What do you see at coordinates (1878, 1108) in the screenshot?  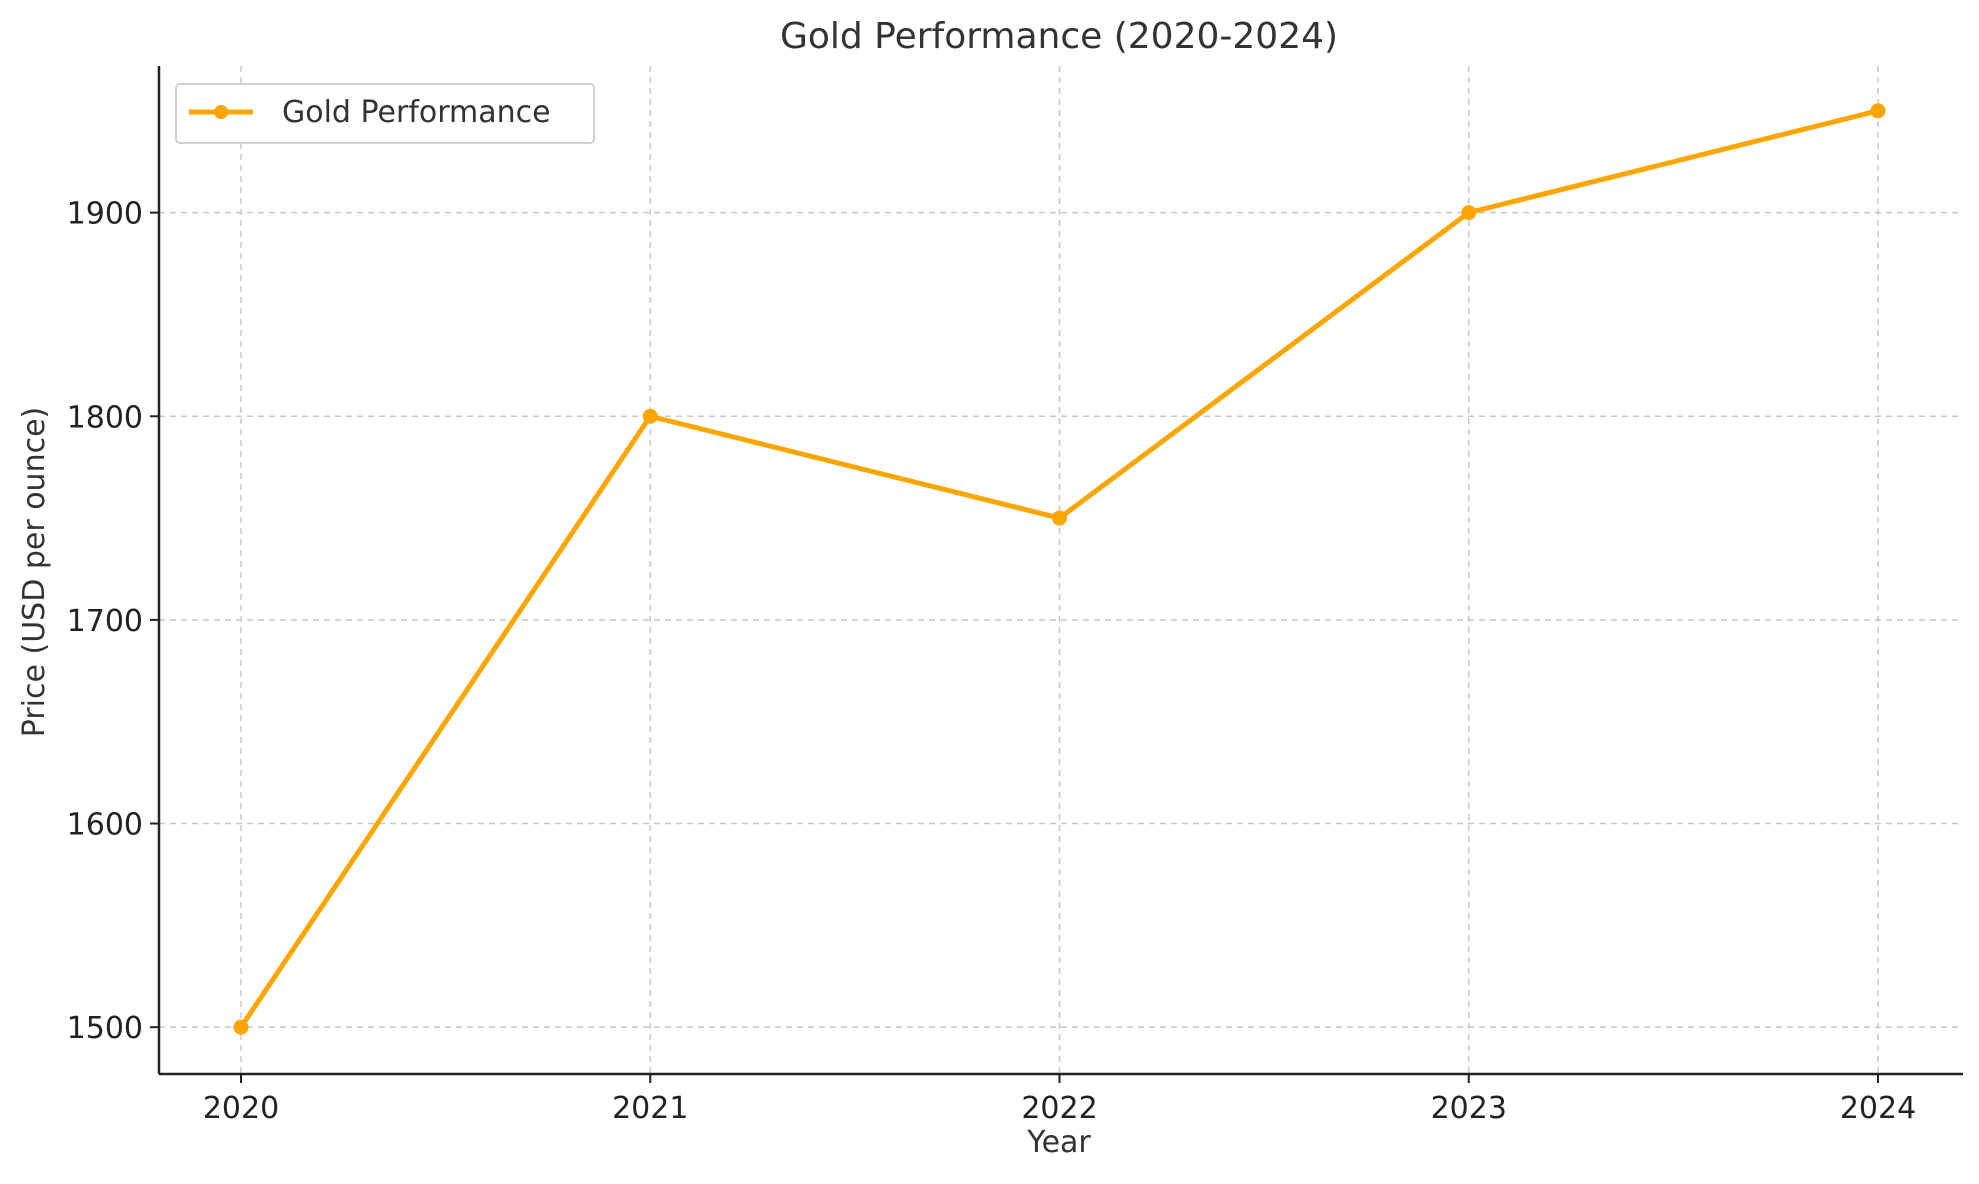 I see `x-tick-label: 2024` at bounding box center [1878, 1108].